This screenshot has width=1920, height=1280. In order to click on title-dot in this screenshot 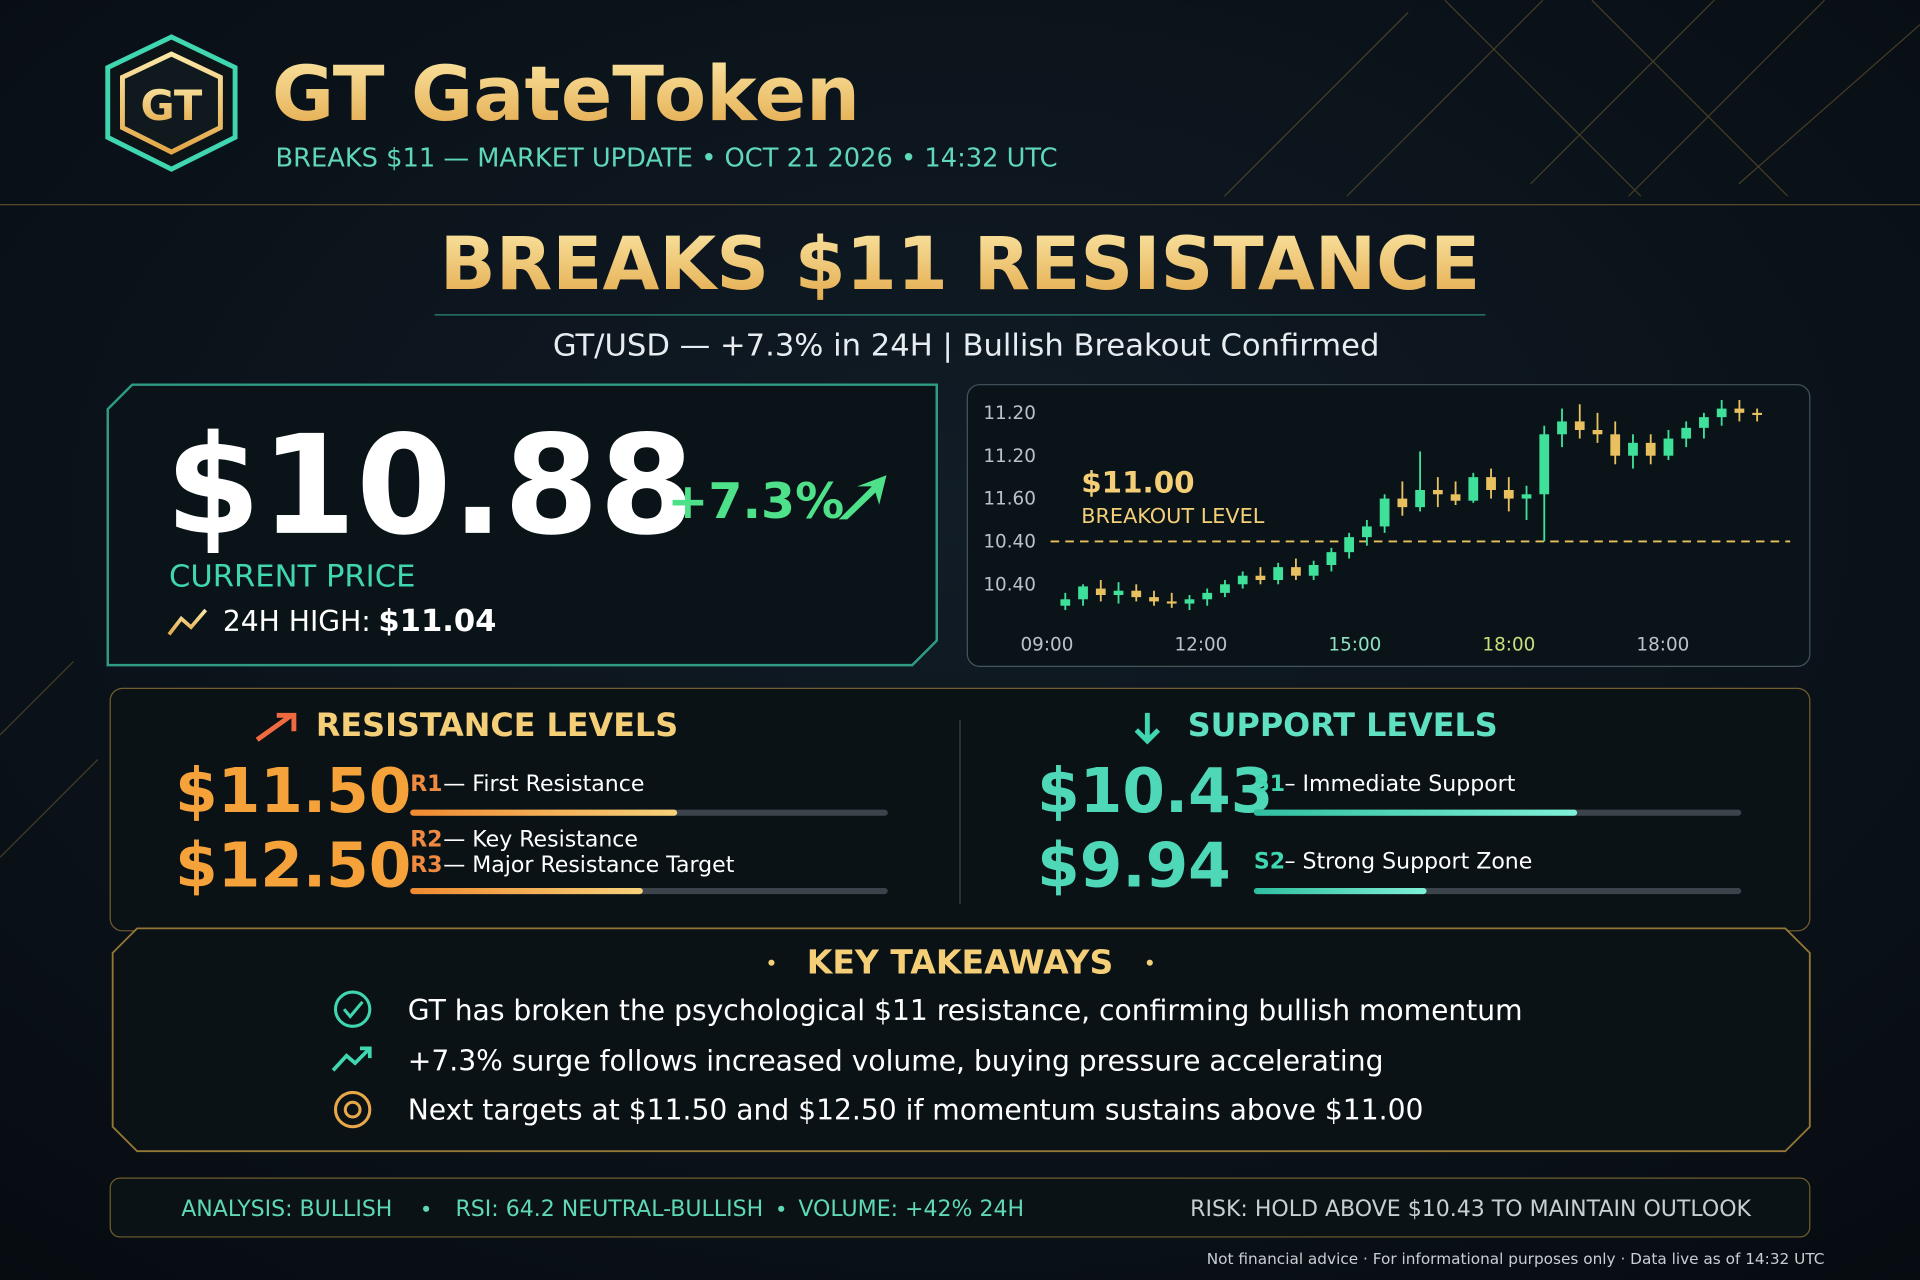, I will do `click(771, 962)`.